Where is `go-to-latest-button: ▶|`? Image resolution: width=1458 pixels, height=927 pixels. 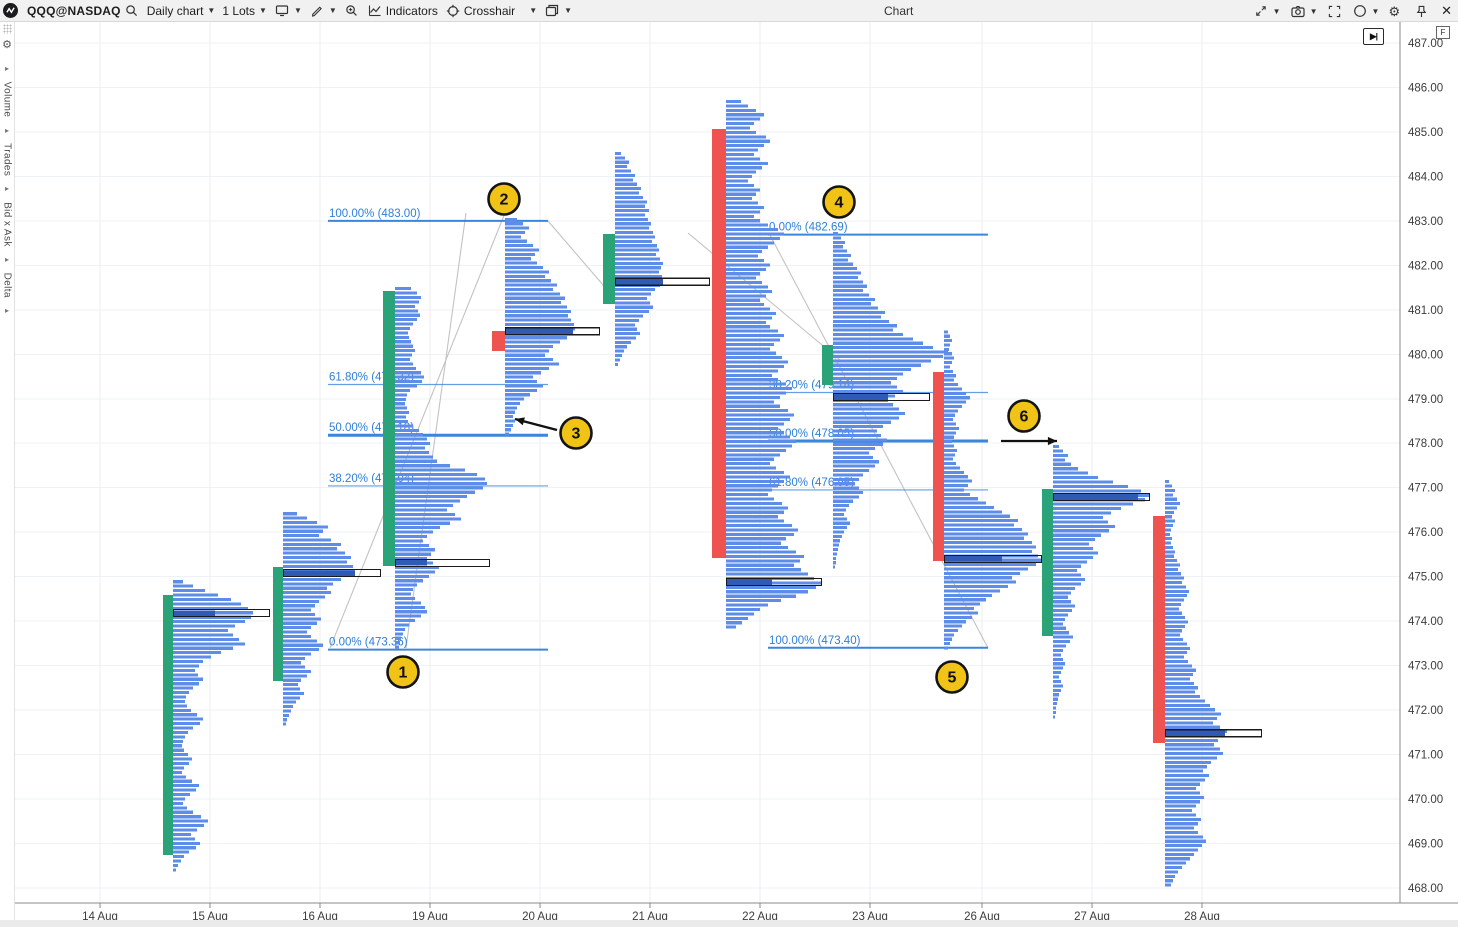
go-to-latest-button: ▶| is located at coordinates (1373, 36).